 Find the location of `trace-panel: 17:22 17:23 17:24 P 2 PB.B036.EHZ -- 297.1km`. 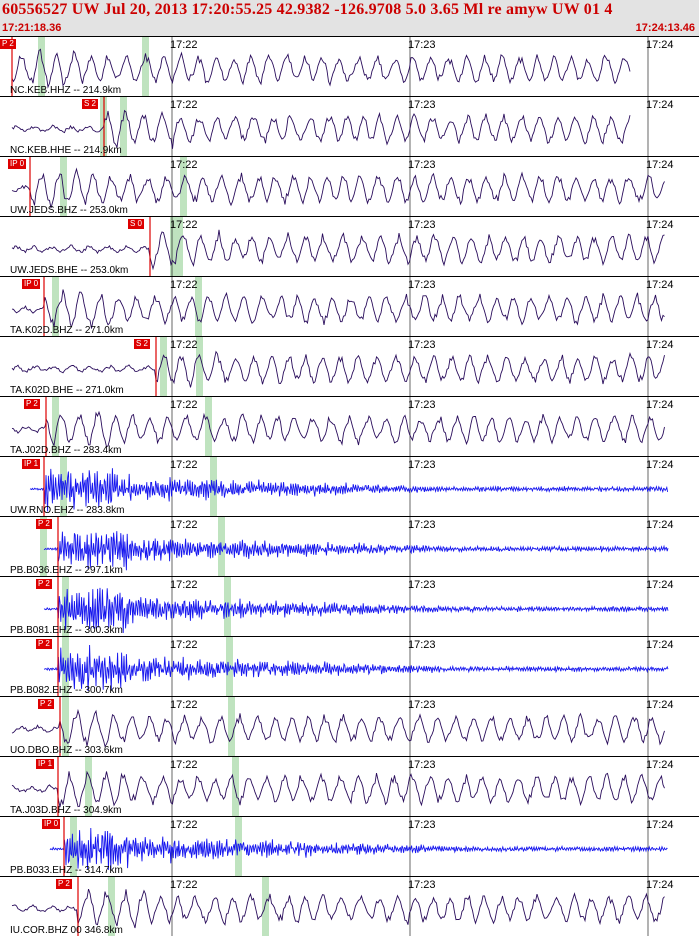

trace-panel: 17:22 17:23 17:24 P 2 PB.B036.EHZ -- 297.1km is located at coordinates (349, 546).